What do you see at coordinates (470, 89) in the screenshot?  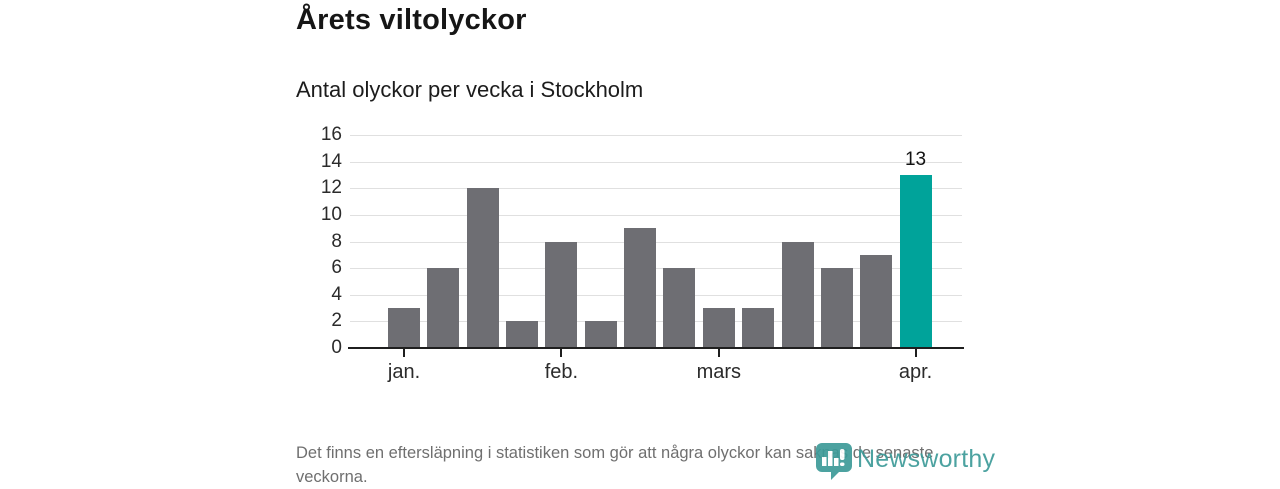 I see `chart-subtitle: Antal olyckor per vecka i Stockholm` at bounding box center [470, 89].